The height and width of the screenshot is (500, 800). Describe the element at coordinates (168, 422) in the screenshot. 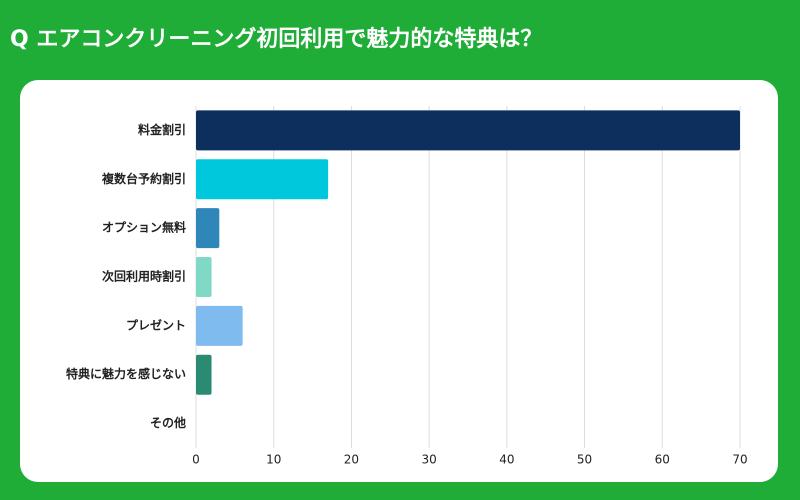

I see `y-tick-label: その他` at that location.